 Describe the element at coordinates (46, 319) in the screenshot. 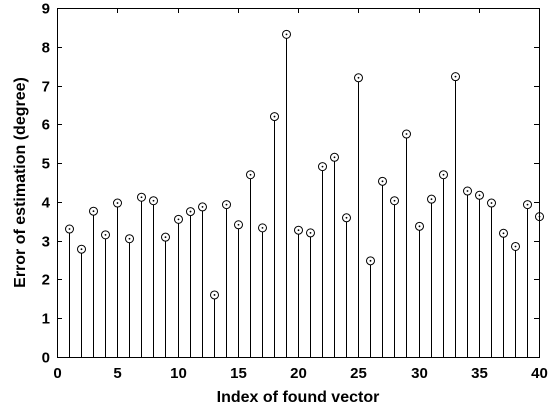

I see `y-tick-label: 1` at that location.